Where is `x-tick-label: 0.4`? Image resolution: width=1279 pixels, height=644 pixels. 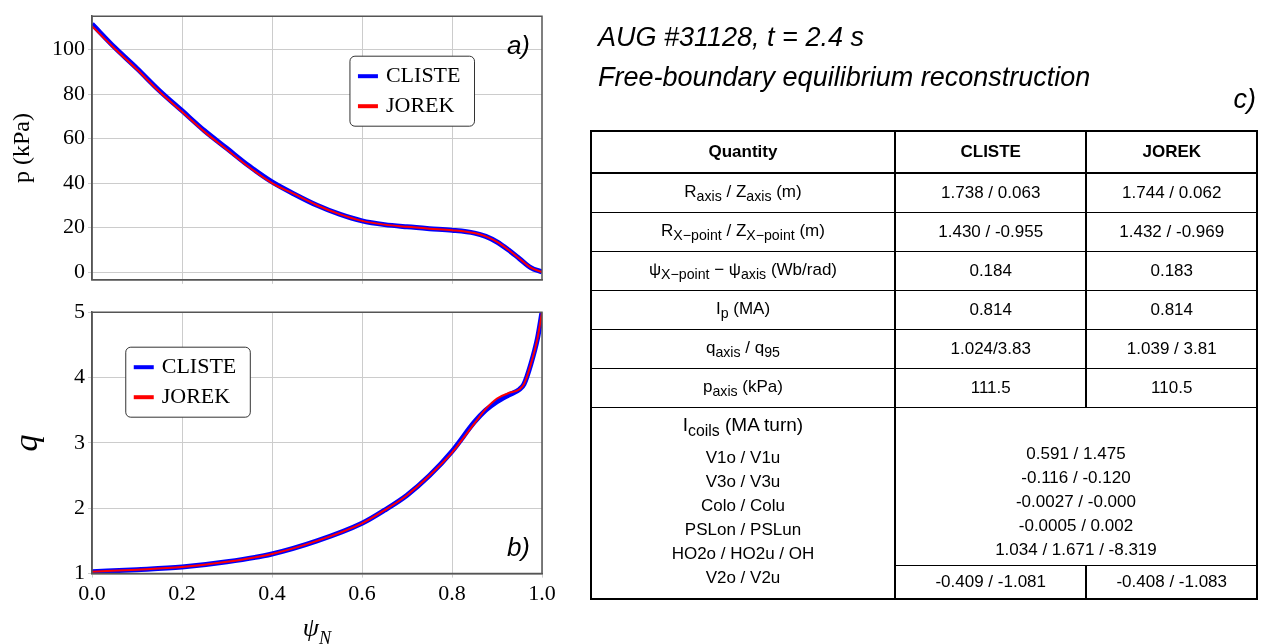 x-tick-label: 0.4 is located at coordinates (272, 592).